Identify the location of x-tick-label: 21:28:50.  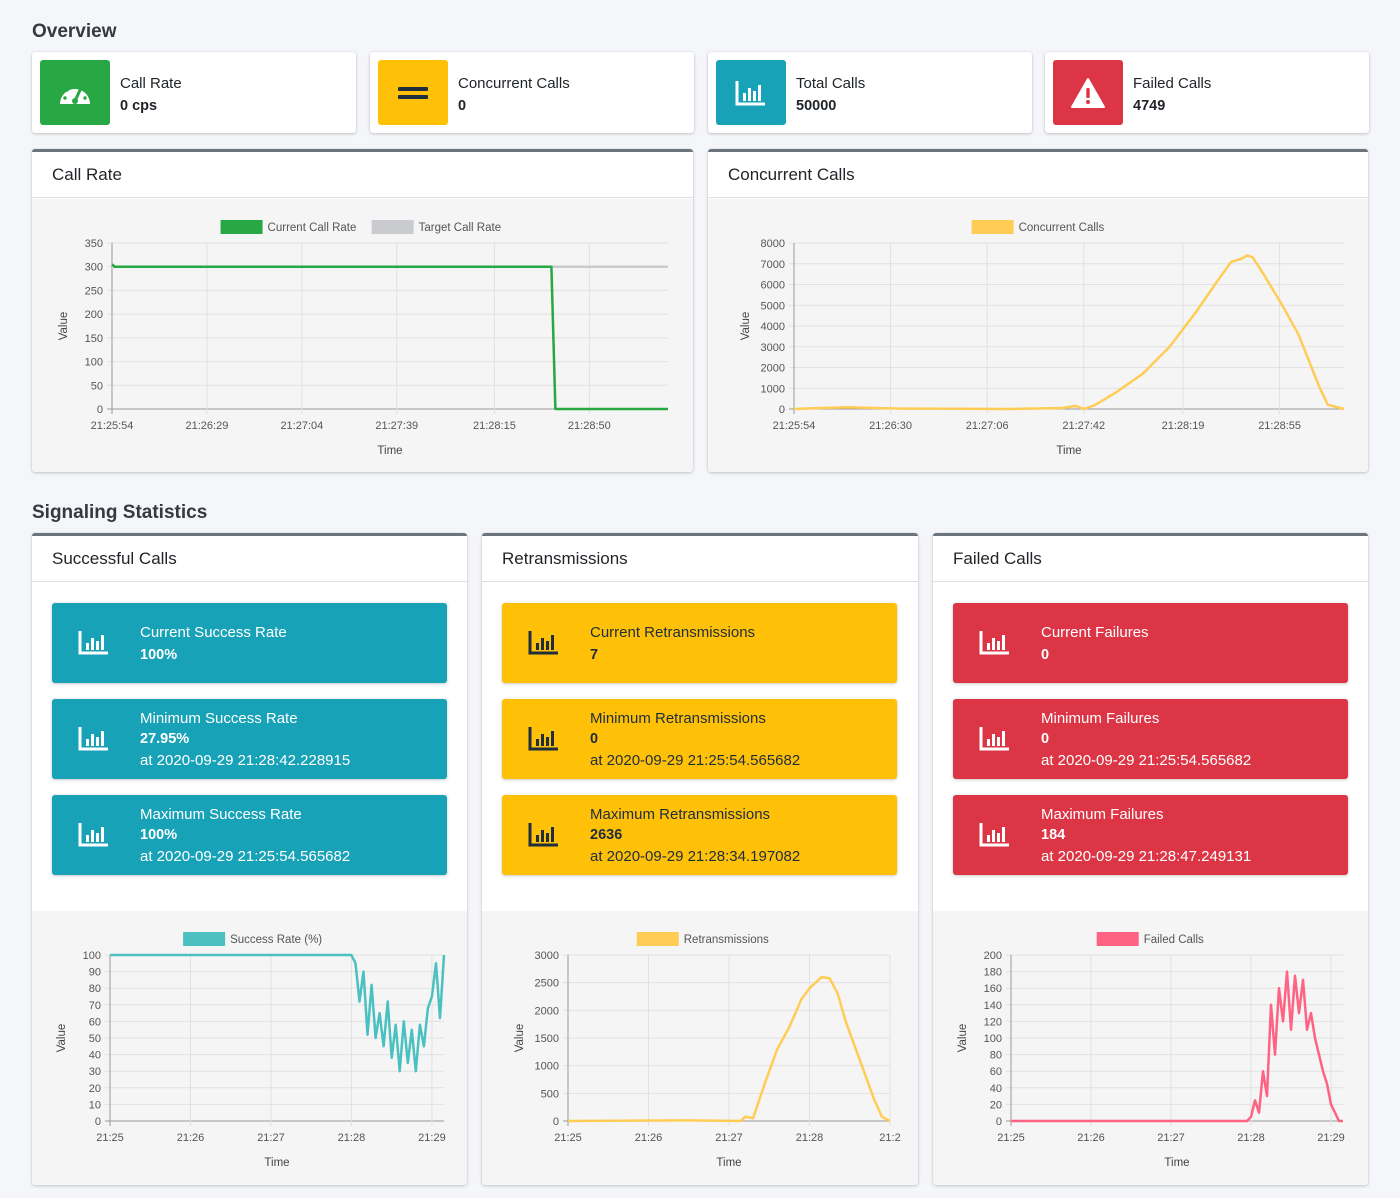
(589, 426).